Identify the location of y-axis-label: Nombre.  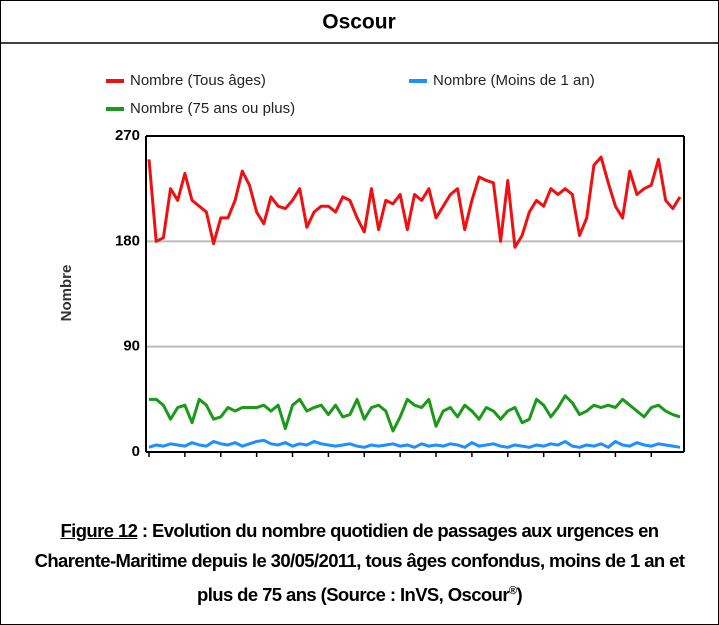
(66, 293).